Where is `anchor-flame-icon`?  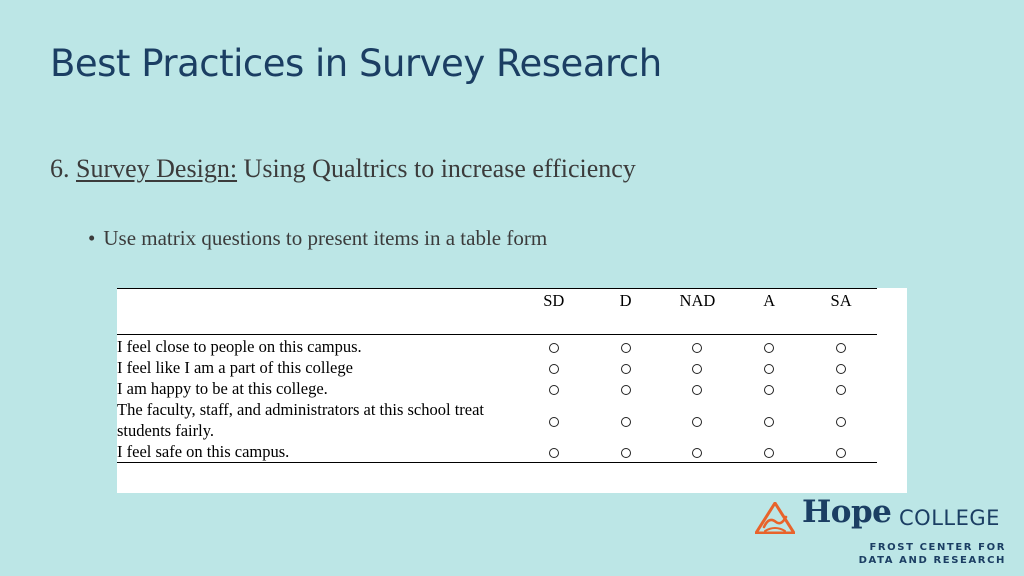 anchor-flame-icon is located at coordinates (775, 518).